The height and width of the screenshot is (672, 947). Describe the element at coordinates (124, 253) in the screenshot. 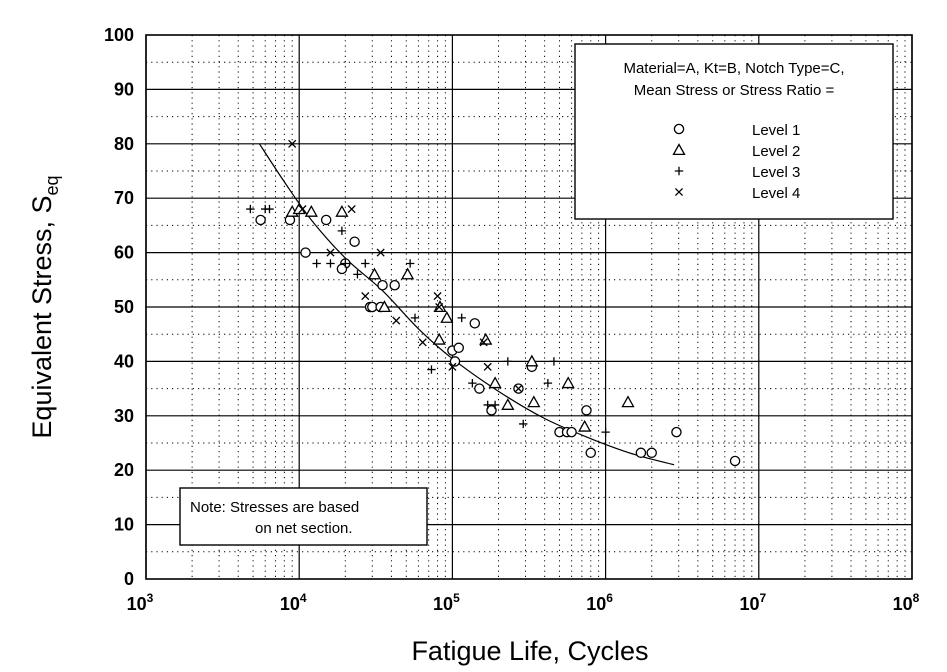

I see `y-tick-label: 60` at that location.